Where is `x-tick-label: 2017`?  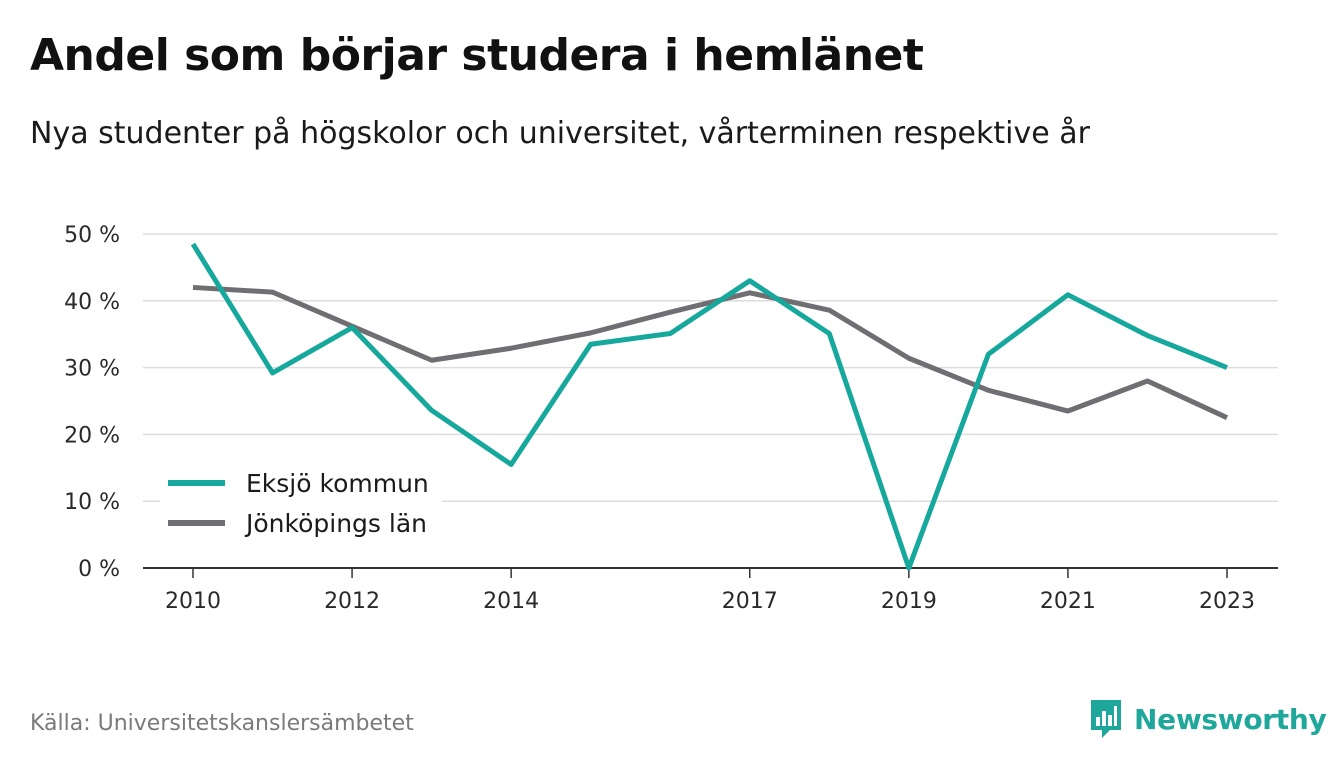 x-tick-label: 2017 is located at coordinates (750, 601).